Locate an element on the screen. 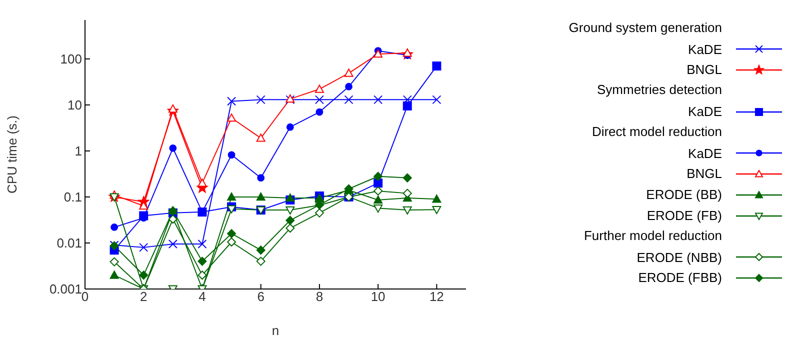  x-tick-label: 10 is located at coordinates (378, 296).